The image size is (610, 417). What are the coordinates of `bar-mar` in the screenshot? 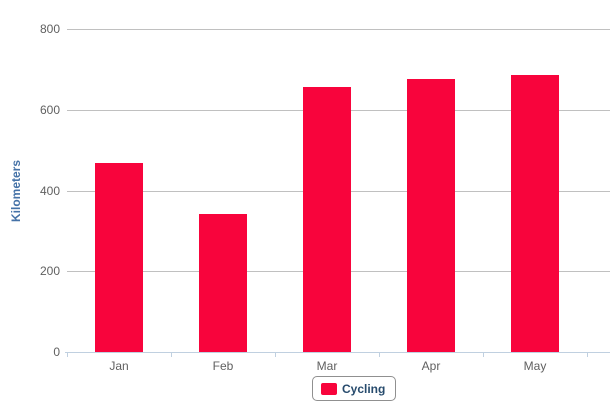 It's located at (327, 219).